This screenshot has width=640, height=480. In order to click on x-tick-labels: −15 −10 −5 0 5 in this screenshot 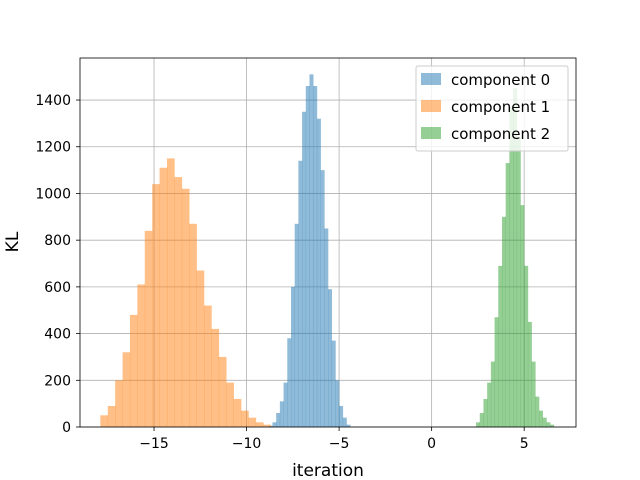, I will do `click(333, 444)`.